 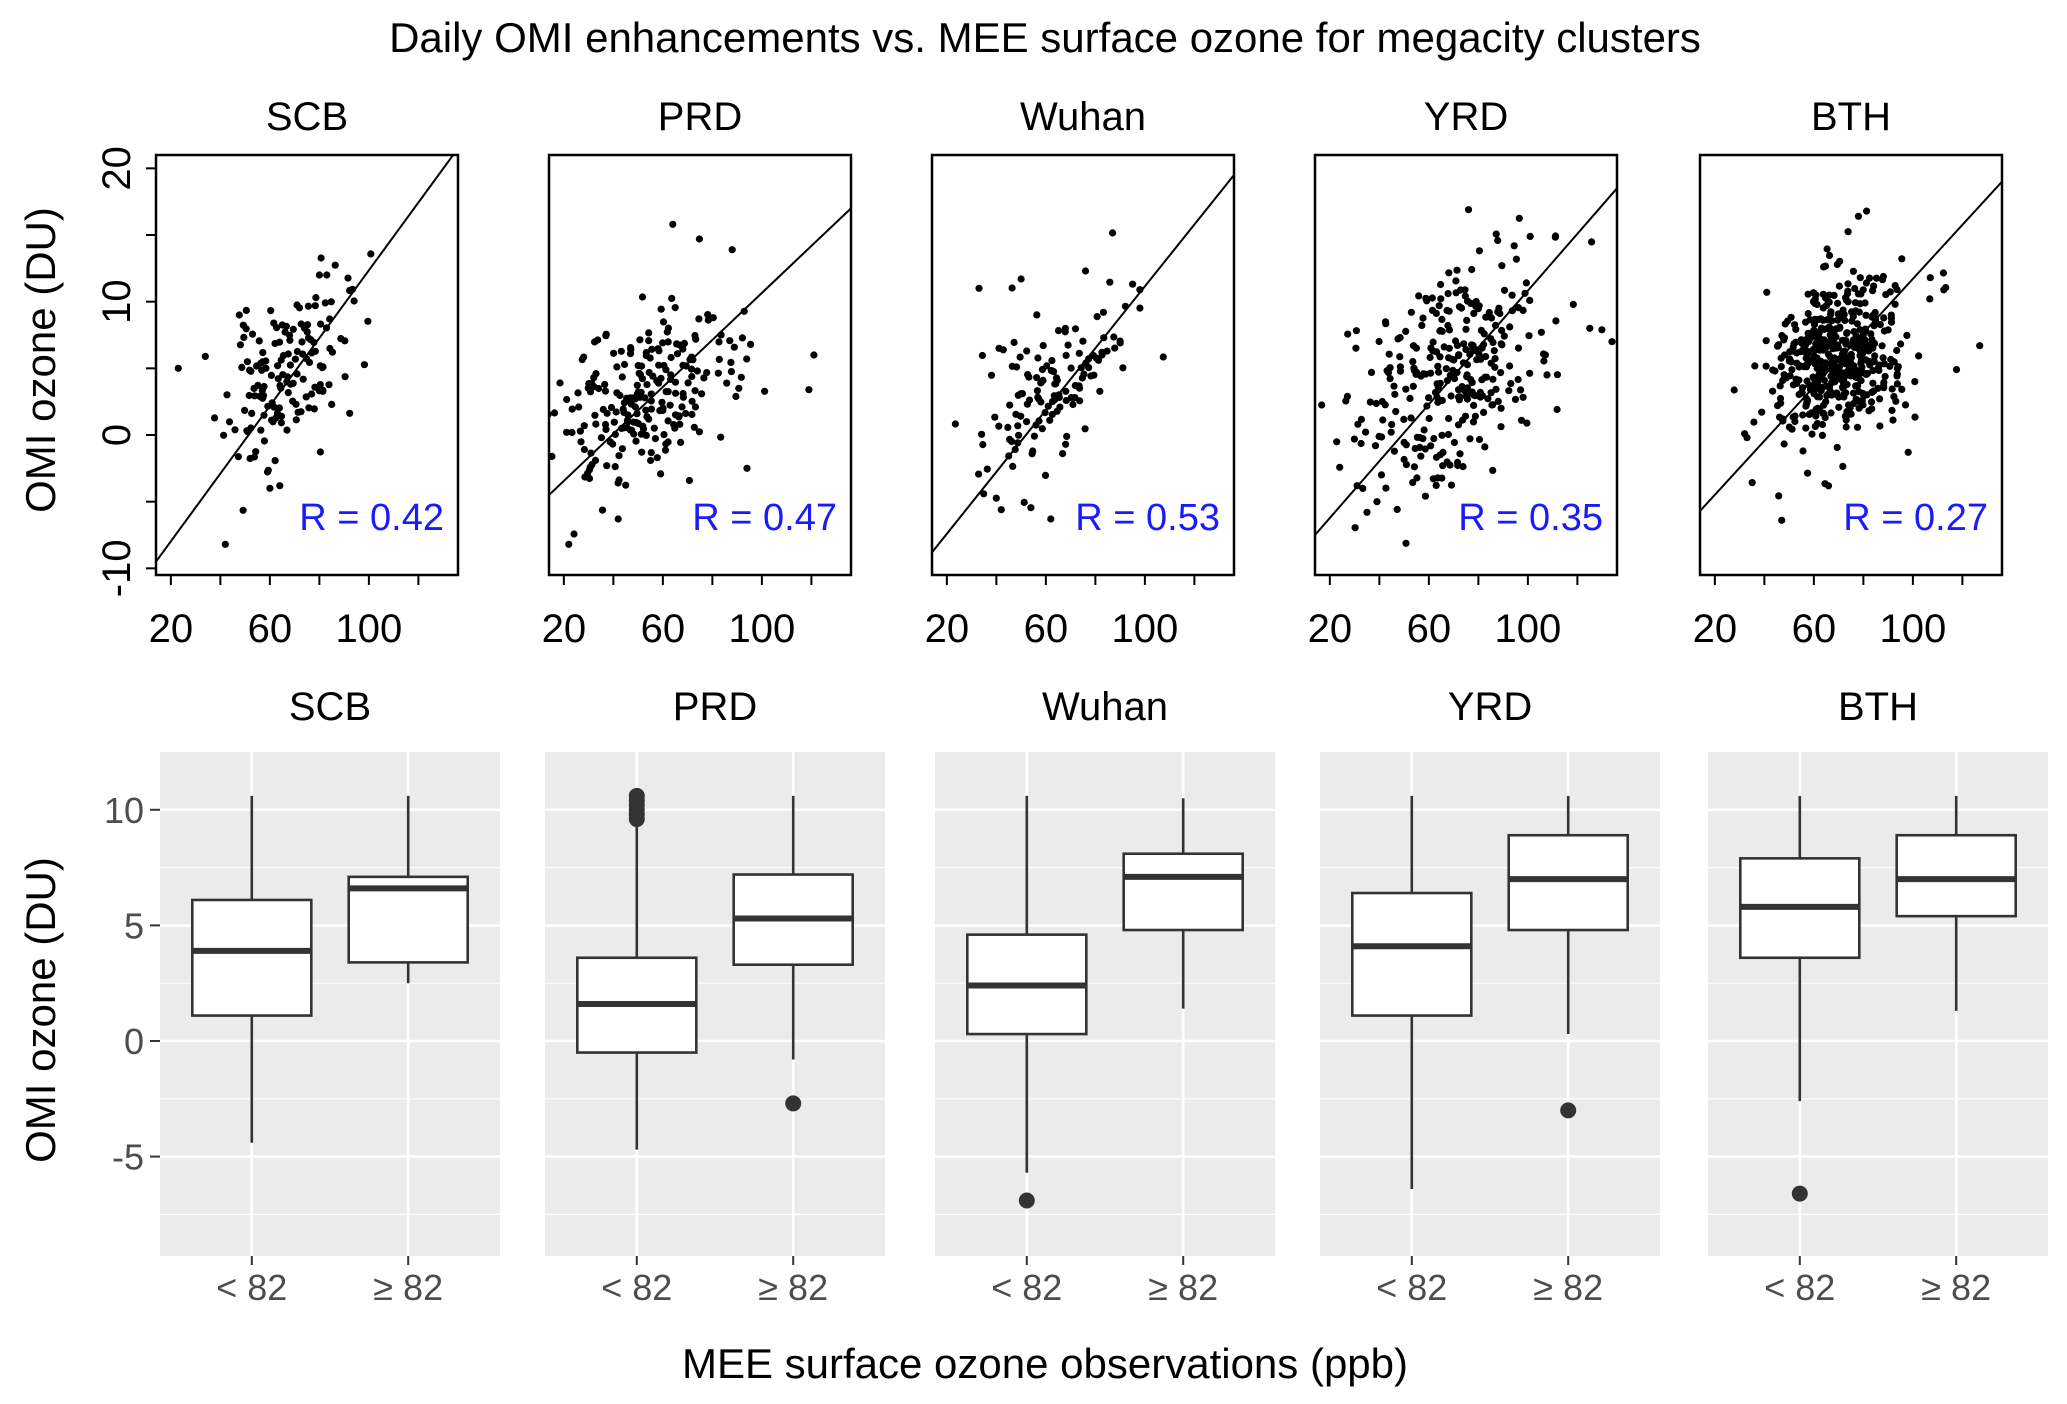 What do you see at coordinates (302, 996) in the screenshot?
I see `box-panel-scb: SCB < 82 ≥ 82 -5 0 5 10` at bounding box center [302, 996].